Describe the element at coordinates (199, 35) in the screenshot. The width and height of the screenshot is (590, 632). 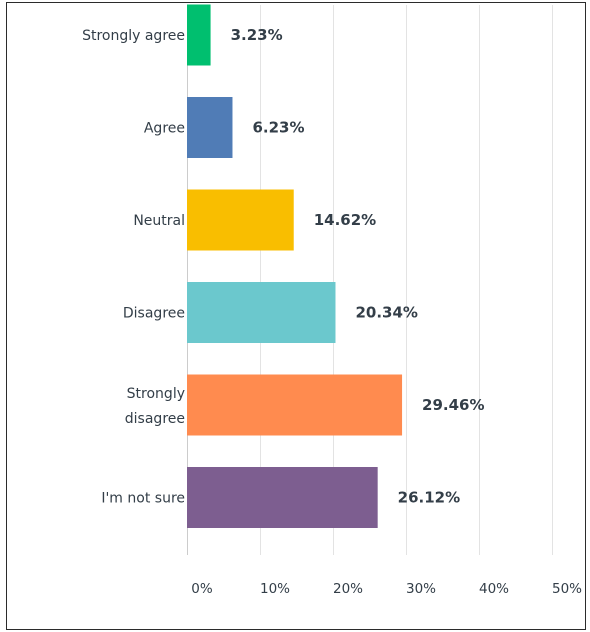
I see `bar-strongly-agree` at that location.